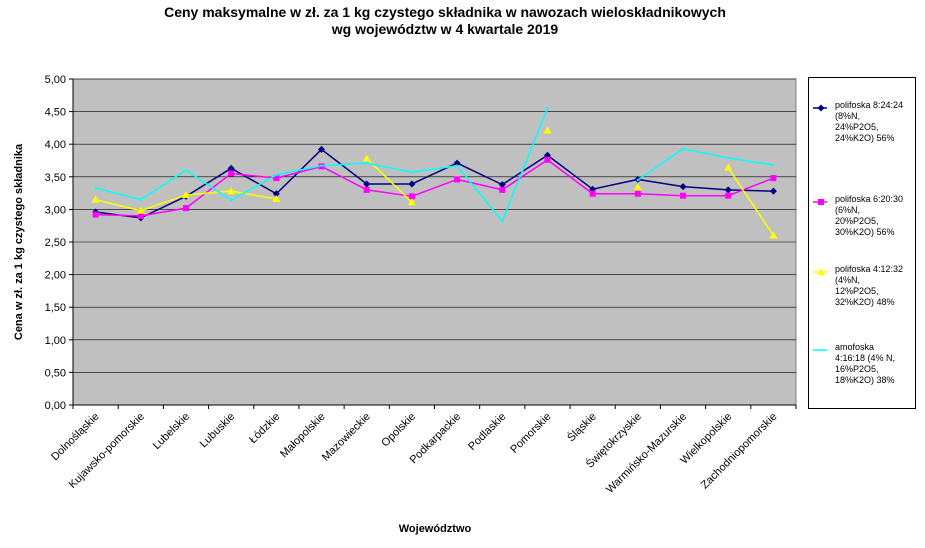 The width and height of the screenshot is (925, 548). I want to click on x-tick-label: Małopolskie, so click(303, 436).